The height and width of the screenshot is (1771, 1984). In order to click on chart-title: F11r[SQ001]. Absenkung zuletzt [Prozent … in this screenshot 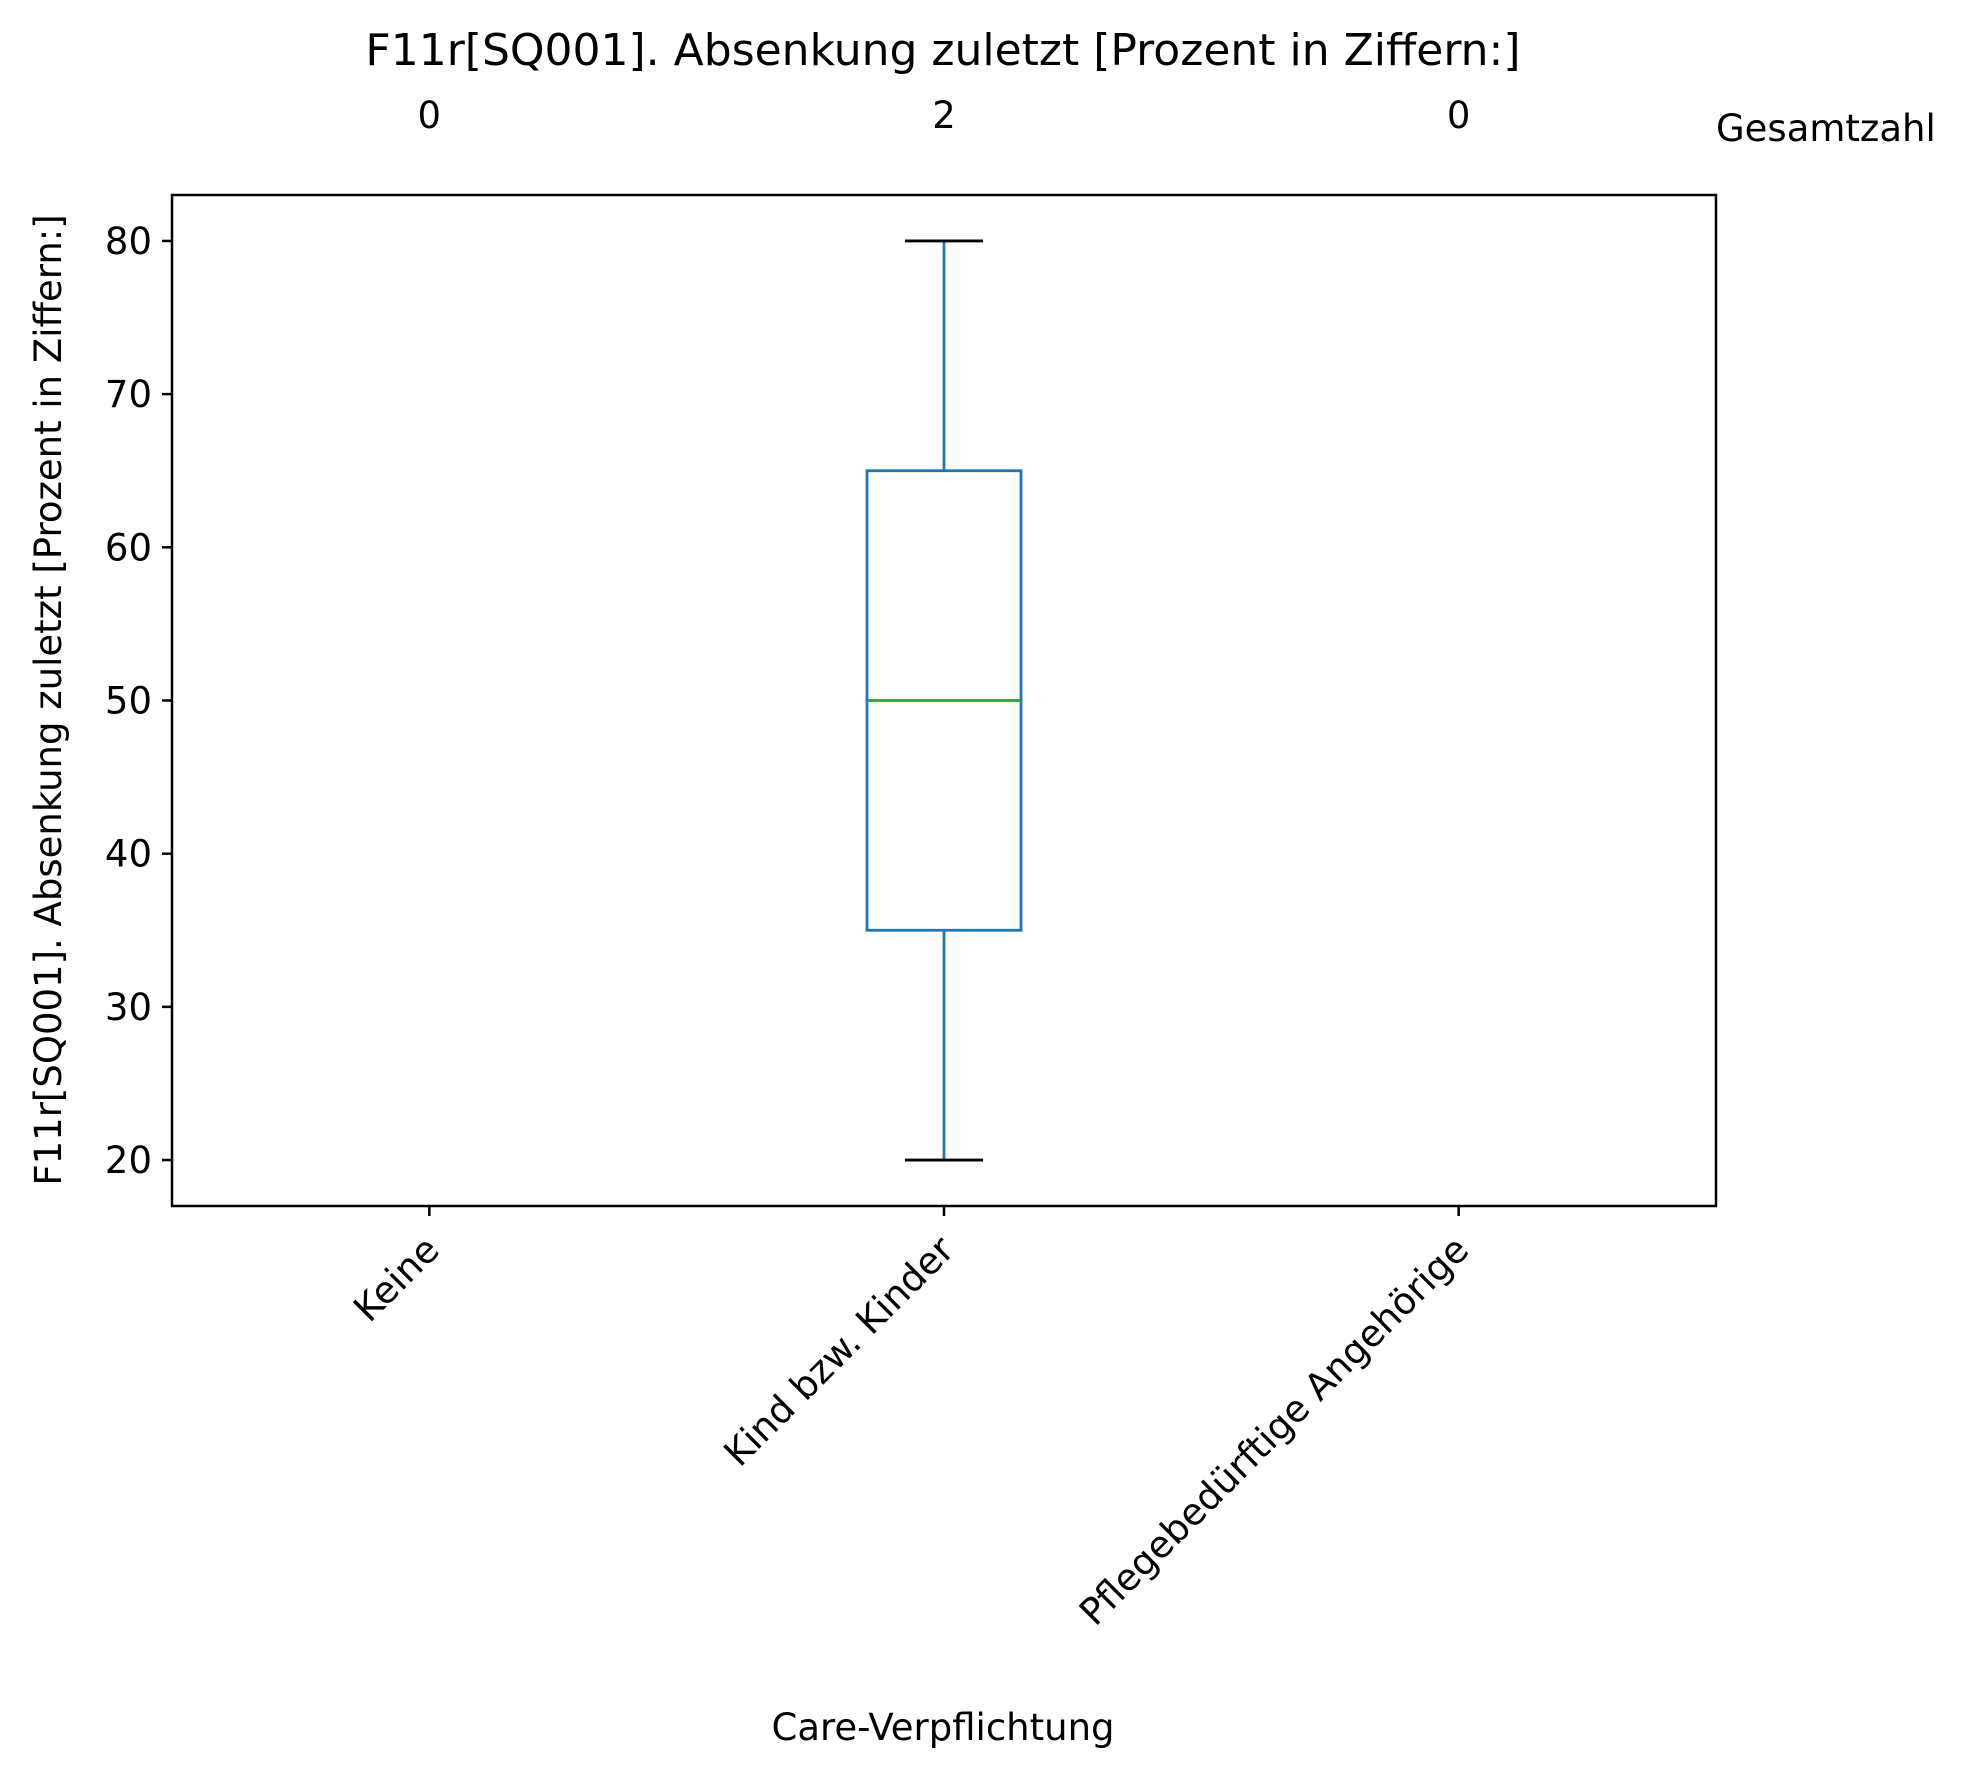, I will do `click(942, 50)`.